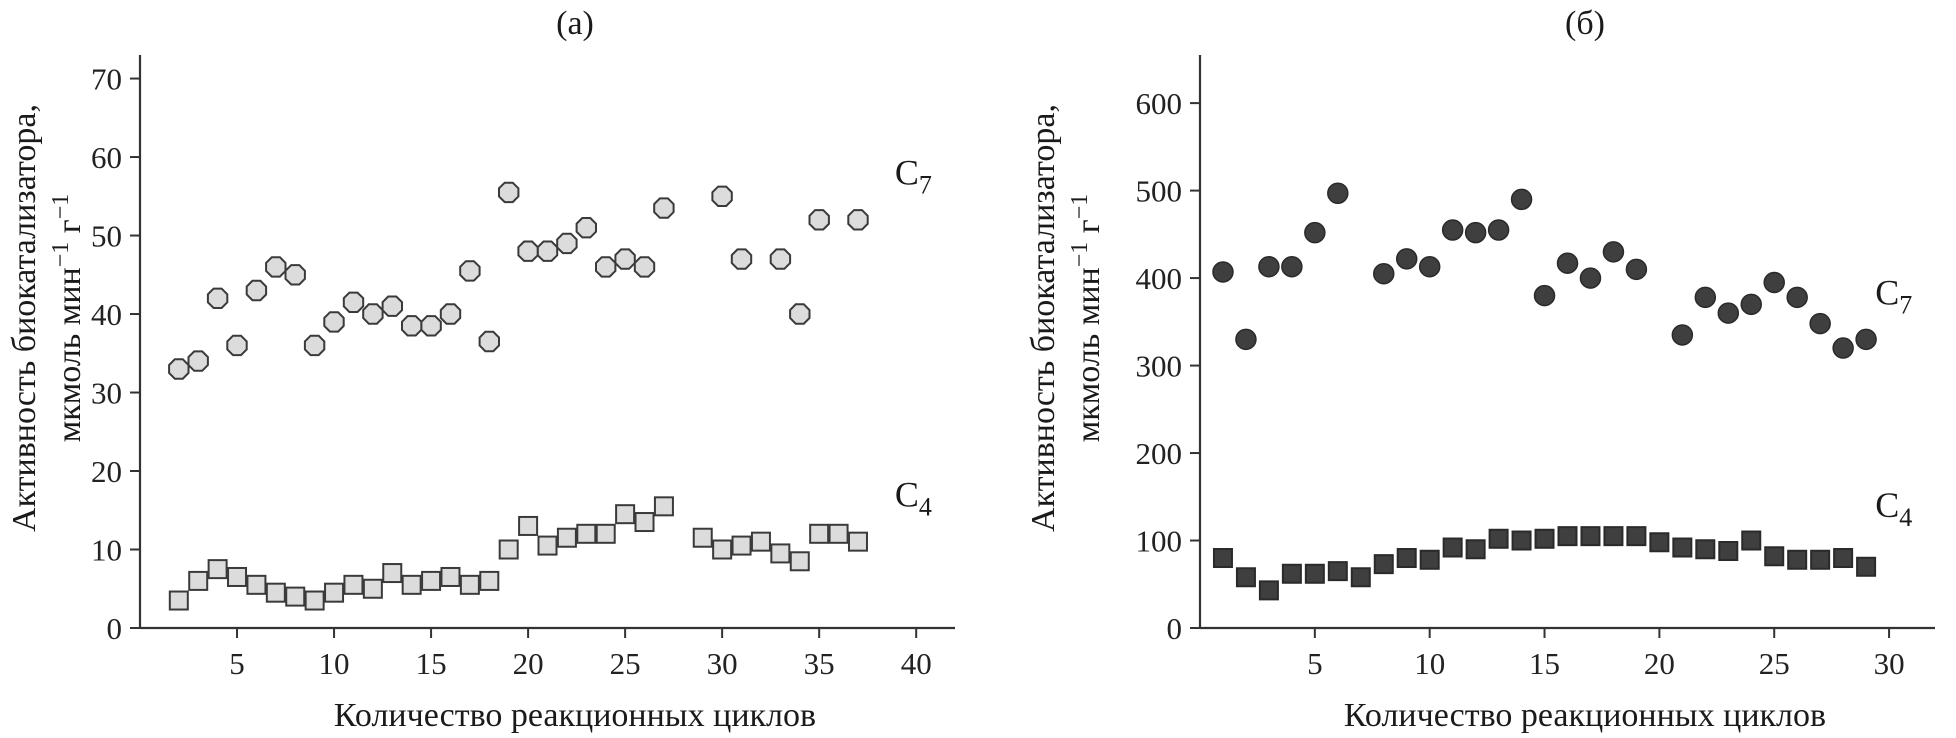 The height and width of the screenshot is (738, 1956). I want to click on y-tick-label: 600, so click(1159, 103).